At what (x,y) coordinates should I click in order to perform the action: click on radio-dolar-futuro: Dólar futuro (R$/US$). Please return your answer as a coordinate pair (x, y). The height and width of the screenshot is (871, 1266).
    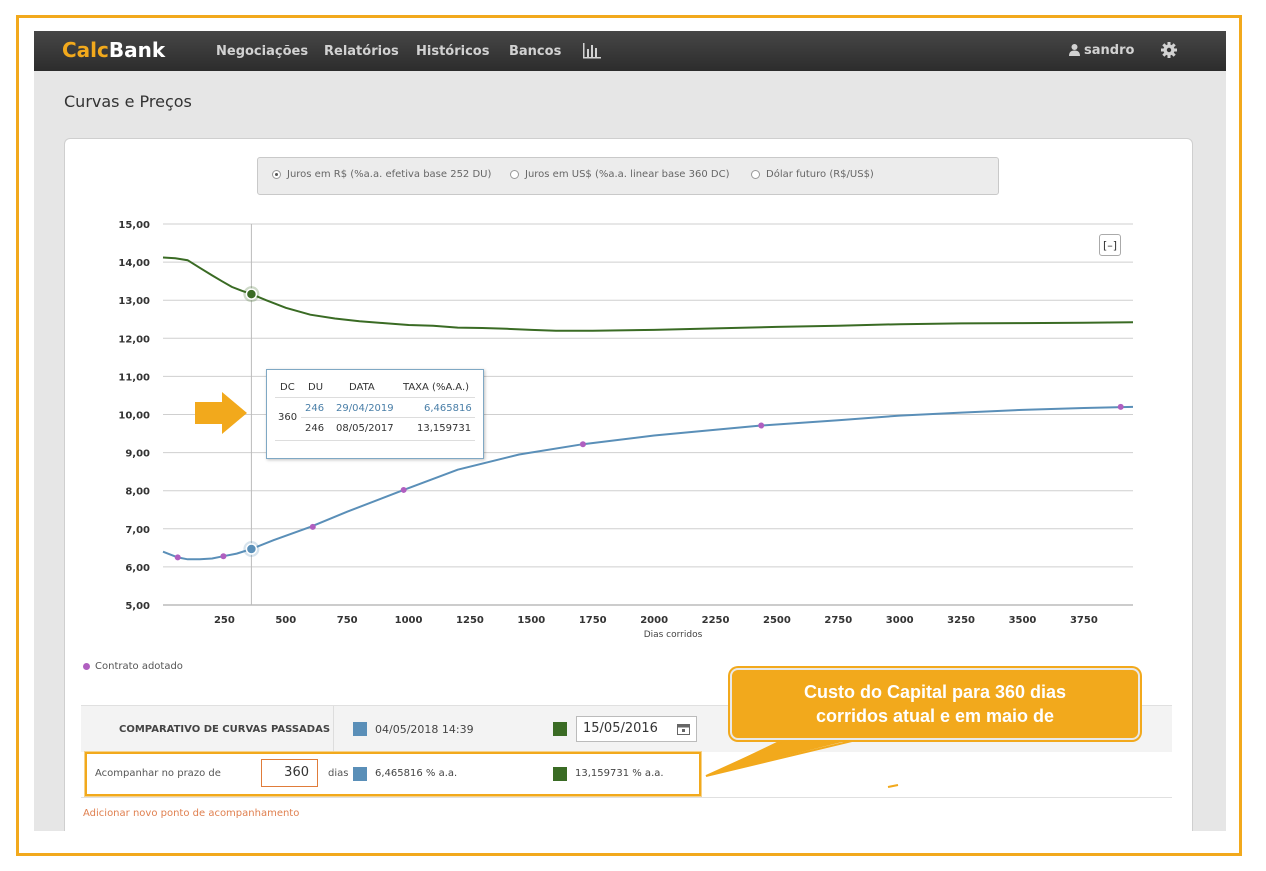
    Looking at the image, I should click on (812, 174).